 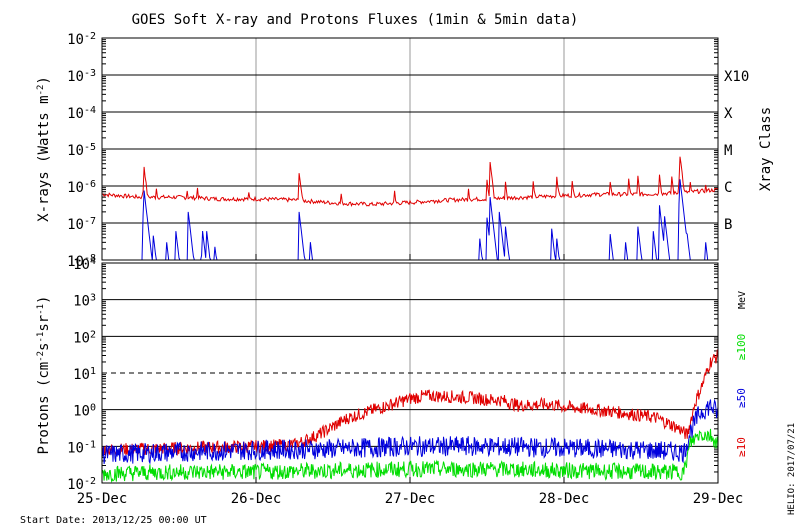 I want to click on xray-y-tick-labels: 10⁻⁸ 10⁻⁷ 10⁻⁶ 10⁻⁵ 10⁻⁴ 10⁻³ 10⁻², so click(x=81, y=151).